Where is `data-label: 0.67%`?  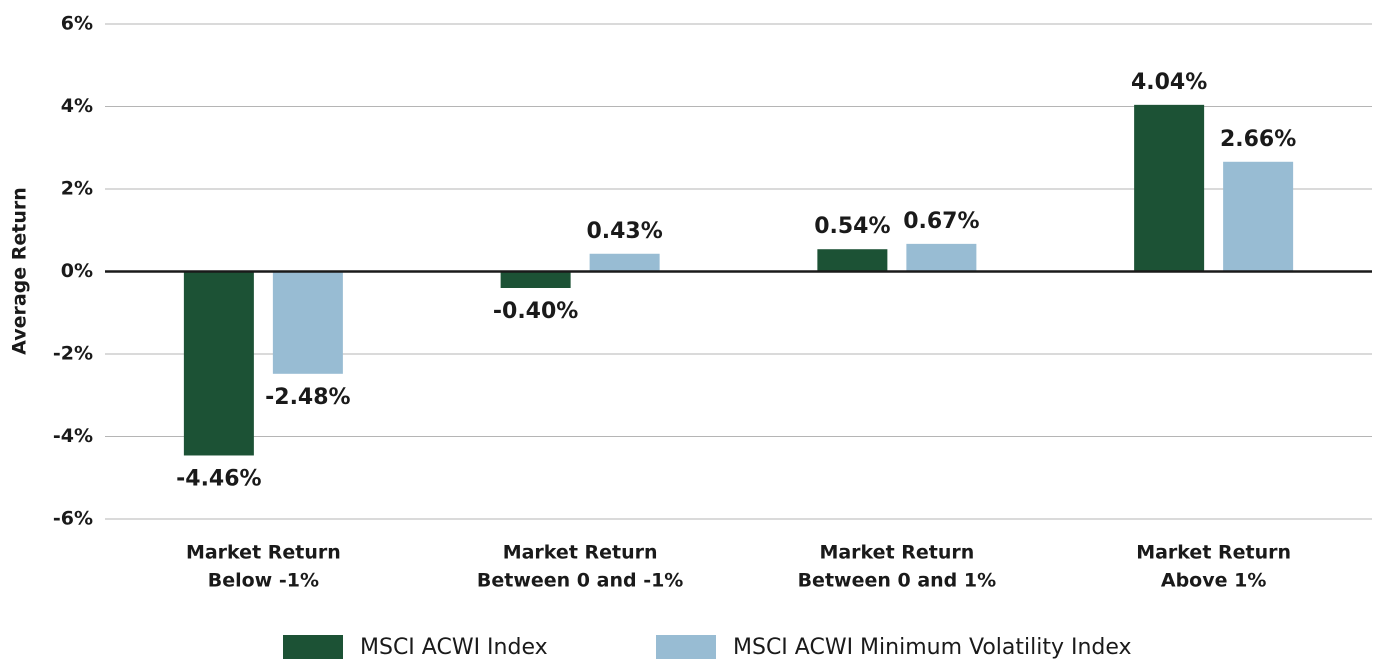 data-label: 0.67% is located at coordinates (941, 221).